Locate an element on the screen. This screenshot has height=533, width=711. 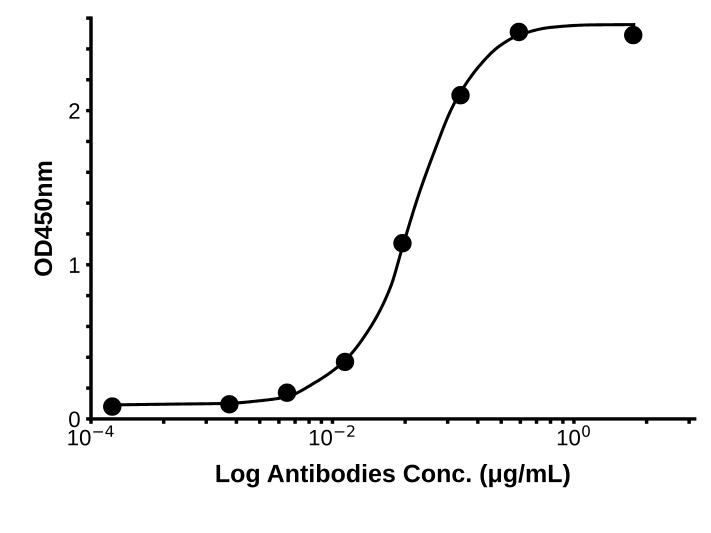
y-tick-label: 1 is located at coordinates (75, 265).